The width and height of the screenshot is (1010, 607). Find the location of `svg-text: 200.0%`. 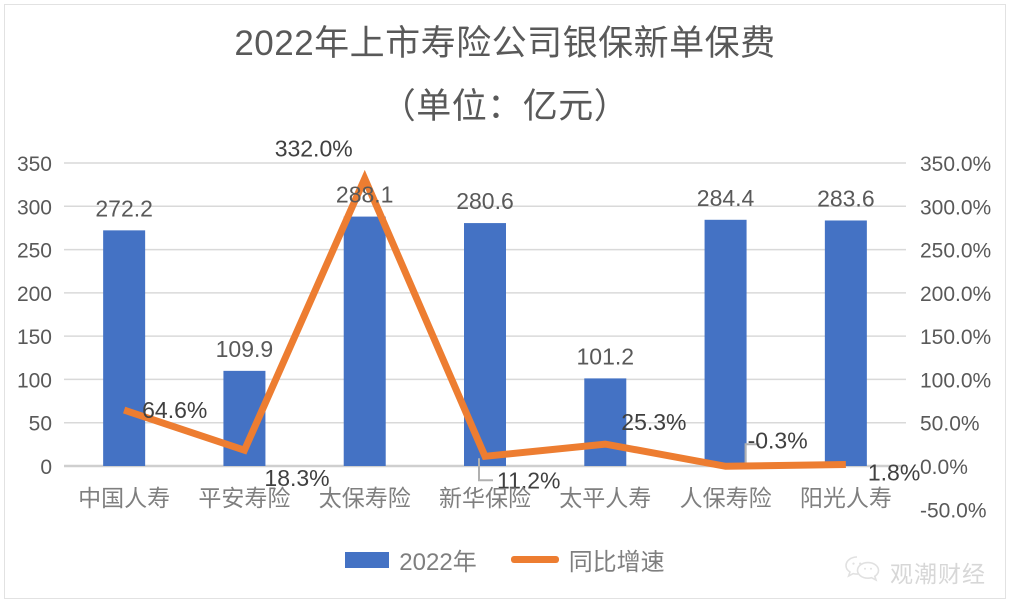

svg-text: 200.0% is located at coordinates (955, 294).